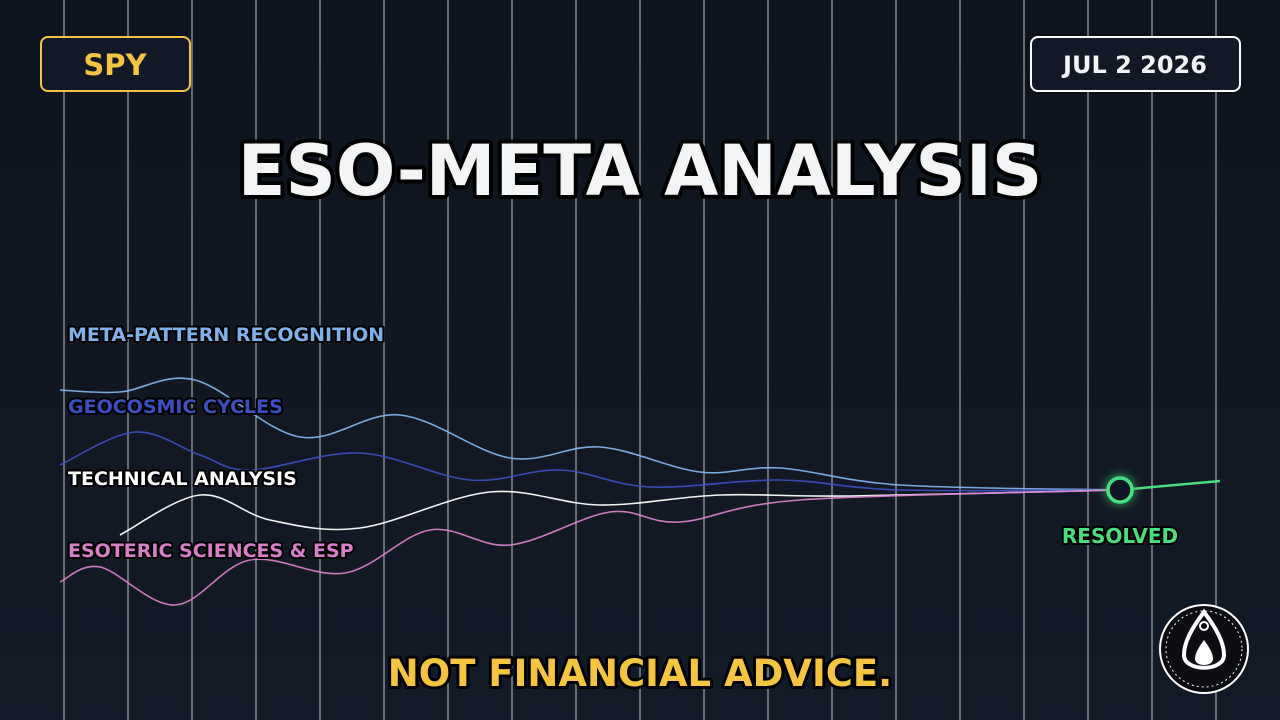 The width and height of the screenshot is (1280, 720). I want to click on title: ESO-META ANALYSIS, so click(640, 171).